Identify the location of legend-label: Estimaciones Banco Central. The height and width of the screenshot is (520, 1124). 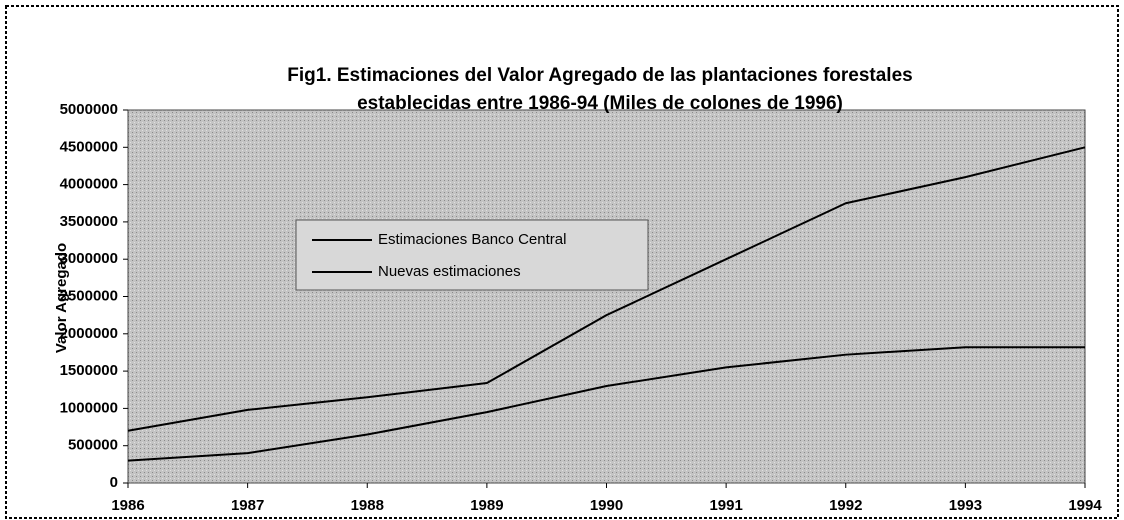
(472, 239).